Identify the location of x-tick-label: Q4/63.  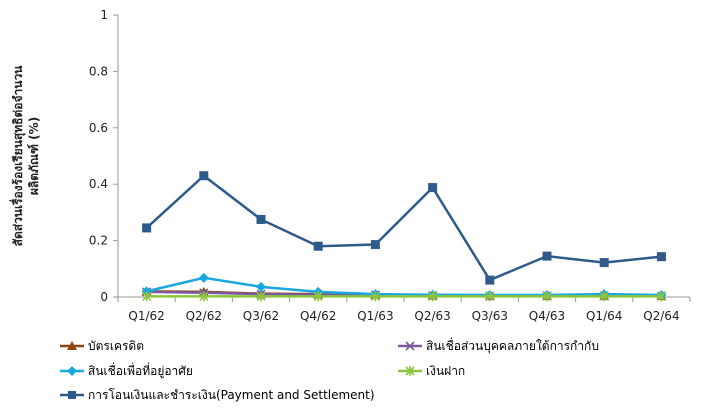
(547, 316).